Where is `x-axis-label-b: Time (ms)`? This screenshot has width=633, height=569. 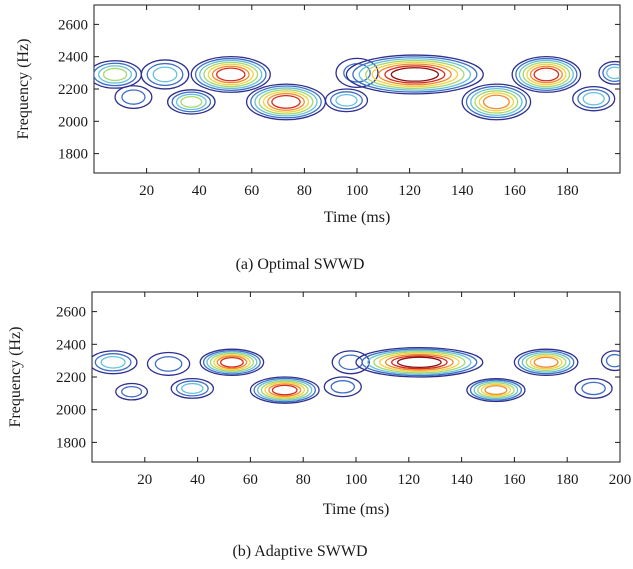
x-axis-label-b: Time (ms) is located at coordinates (356, 509).